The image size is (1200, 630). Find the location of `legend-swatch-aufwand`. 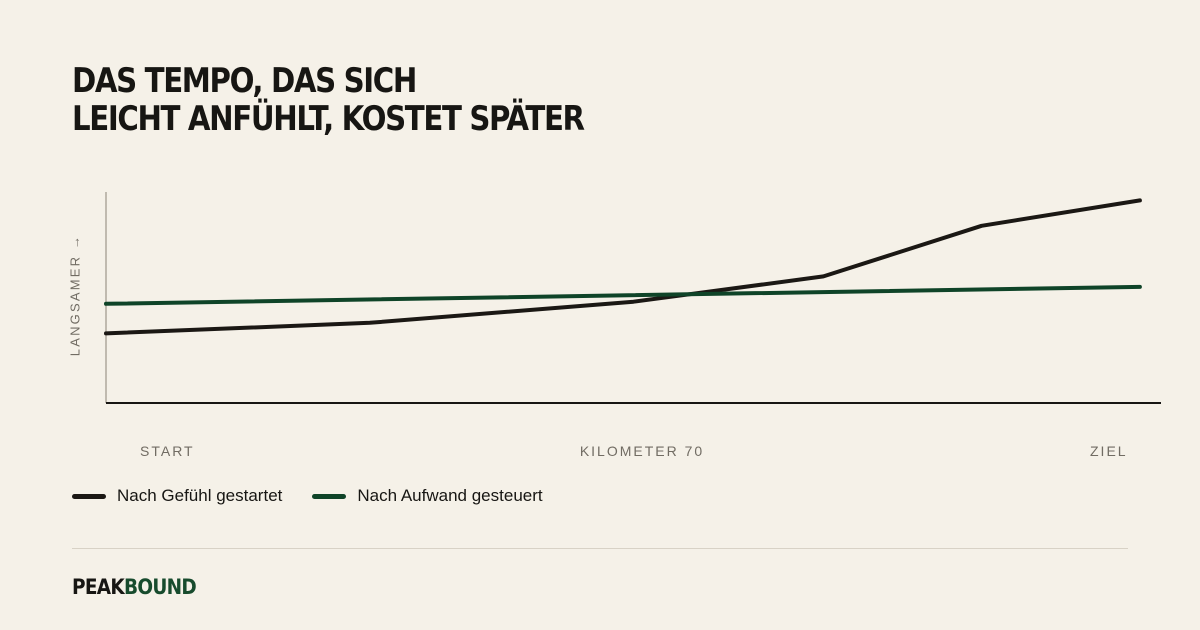

legend-swatch-aufwand is located at coordinates (329, 496).